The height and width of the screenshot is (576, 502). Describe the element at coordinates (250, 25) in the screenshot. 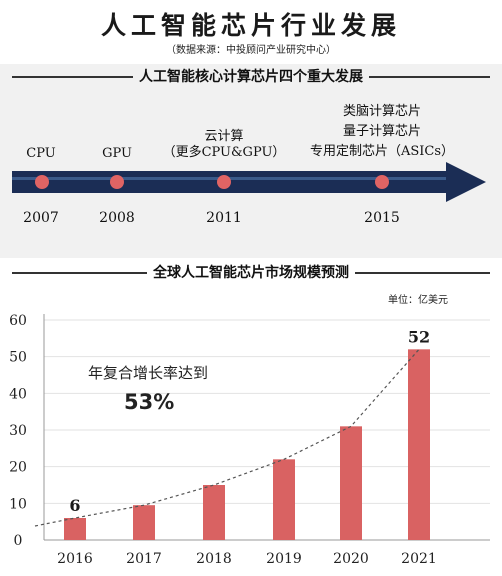

I see `page-title: 人工智能芯片行业发展` at that location.